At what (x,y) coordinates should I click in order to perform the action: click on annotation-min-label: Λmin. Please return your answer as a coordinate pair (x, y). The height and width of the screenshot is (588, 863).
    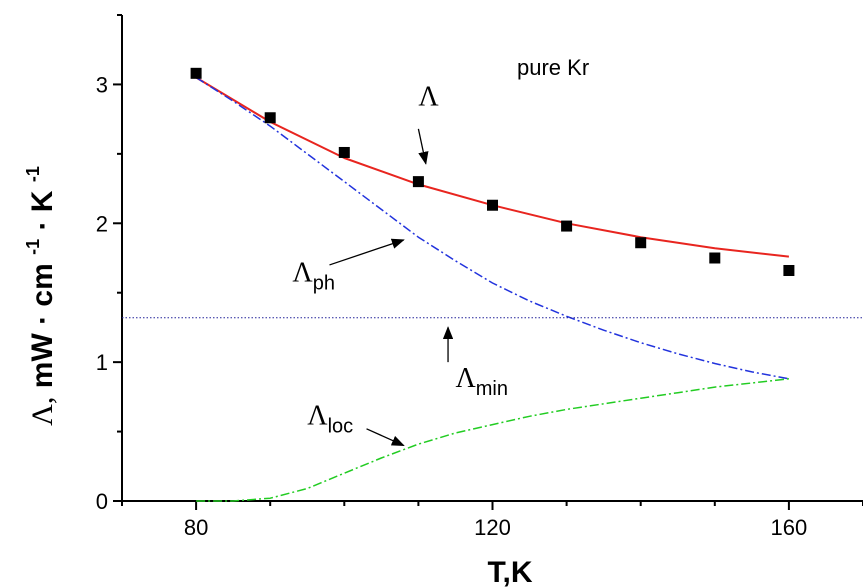
    Looking at the image, I should click on (481, 381).